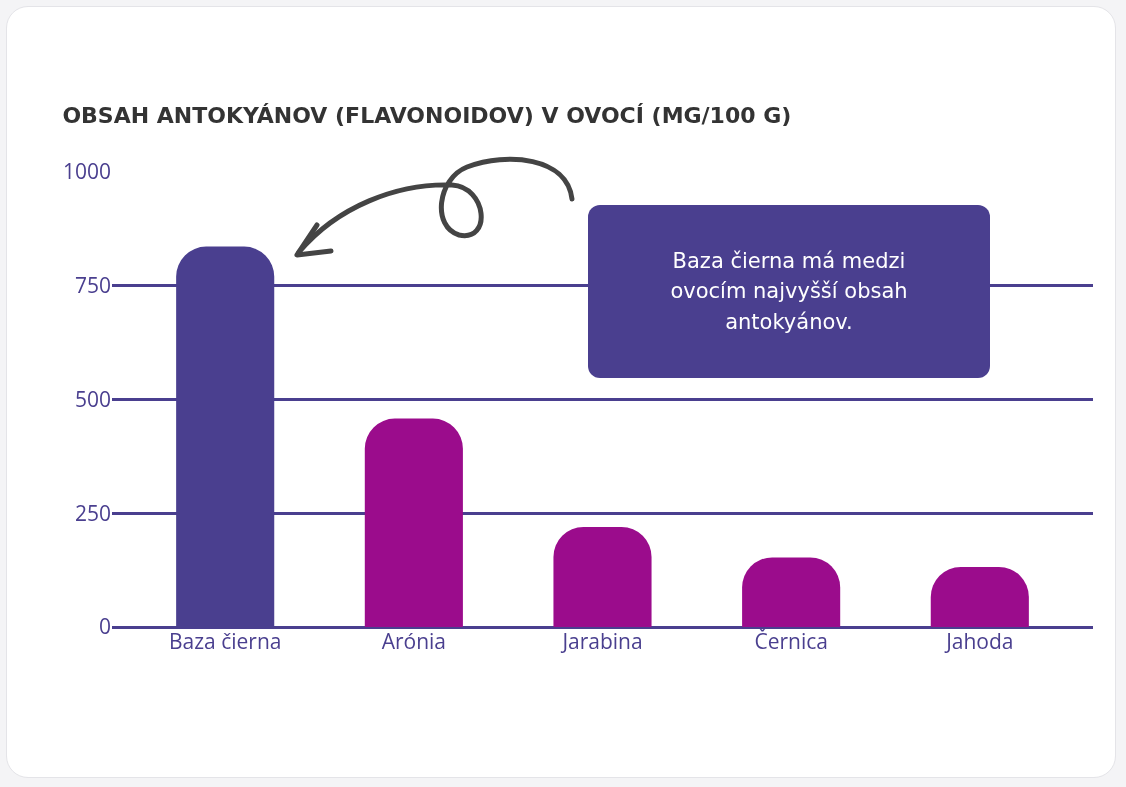 The width and height of the screenshot is (1126, 787). What do you see at coordinates (791, 641) in the screenshot?
I see `x-tick-label: Černica` at bounding box center [791, 641].